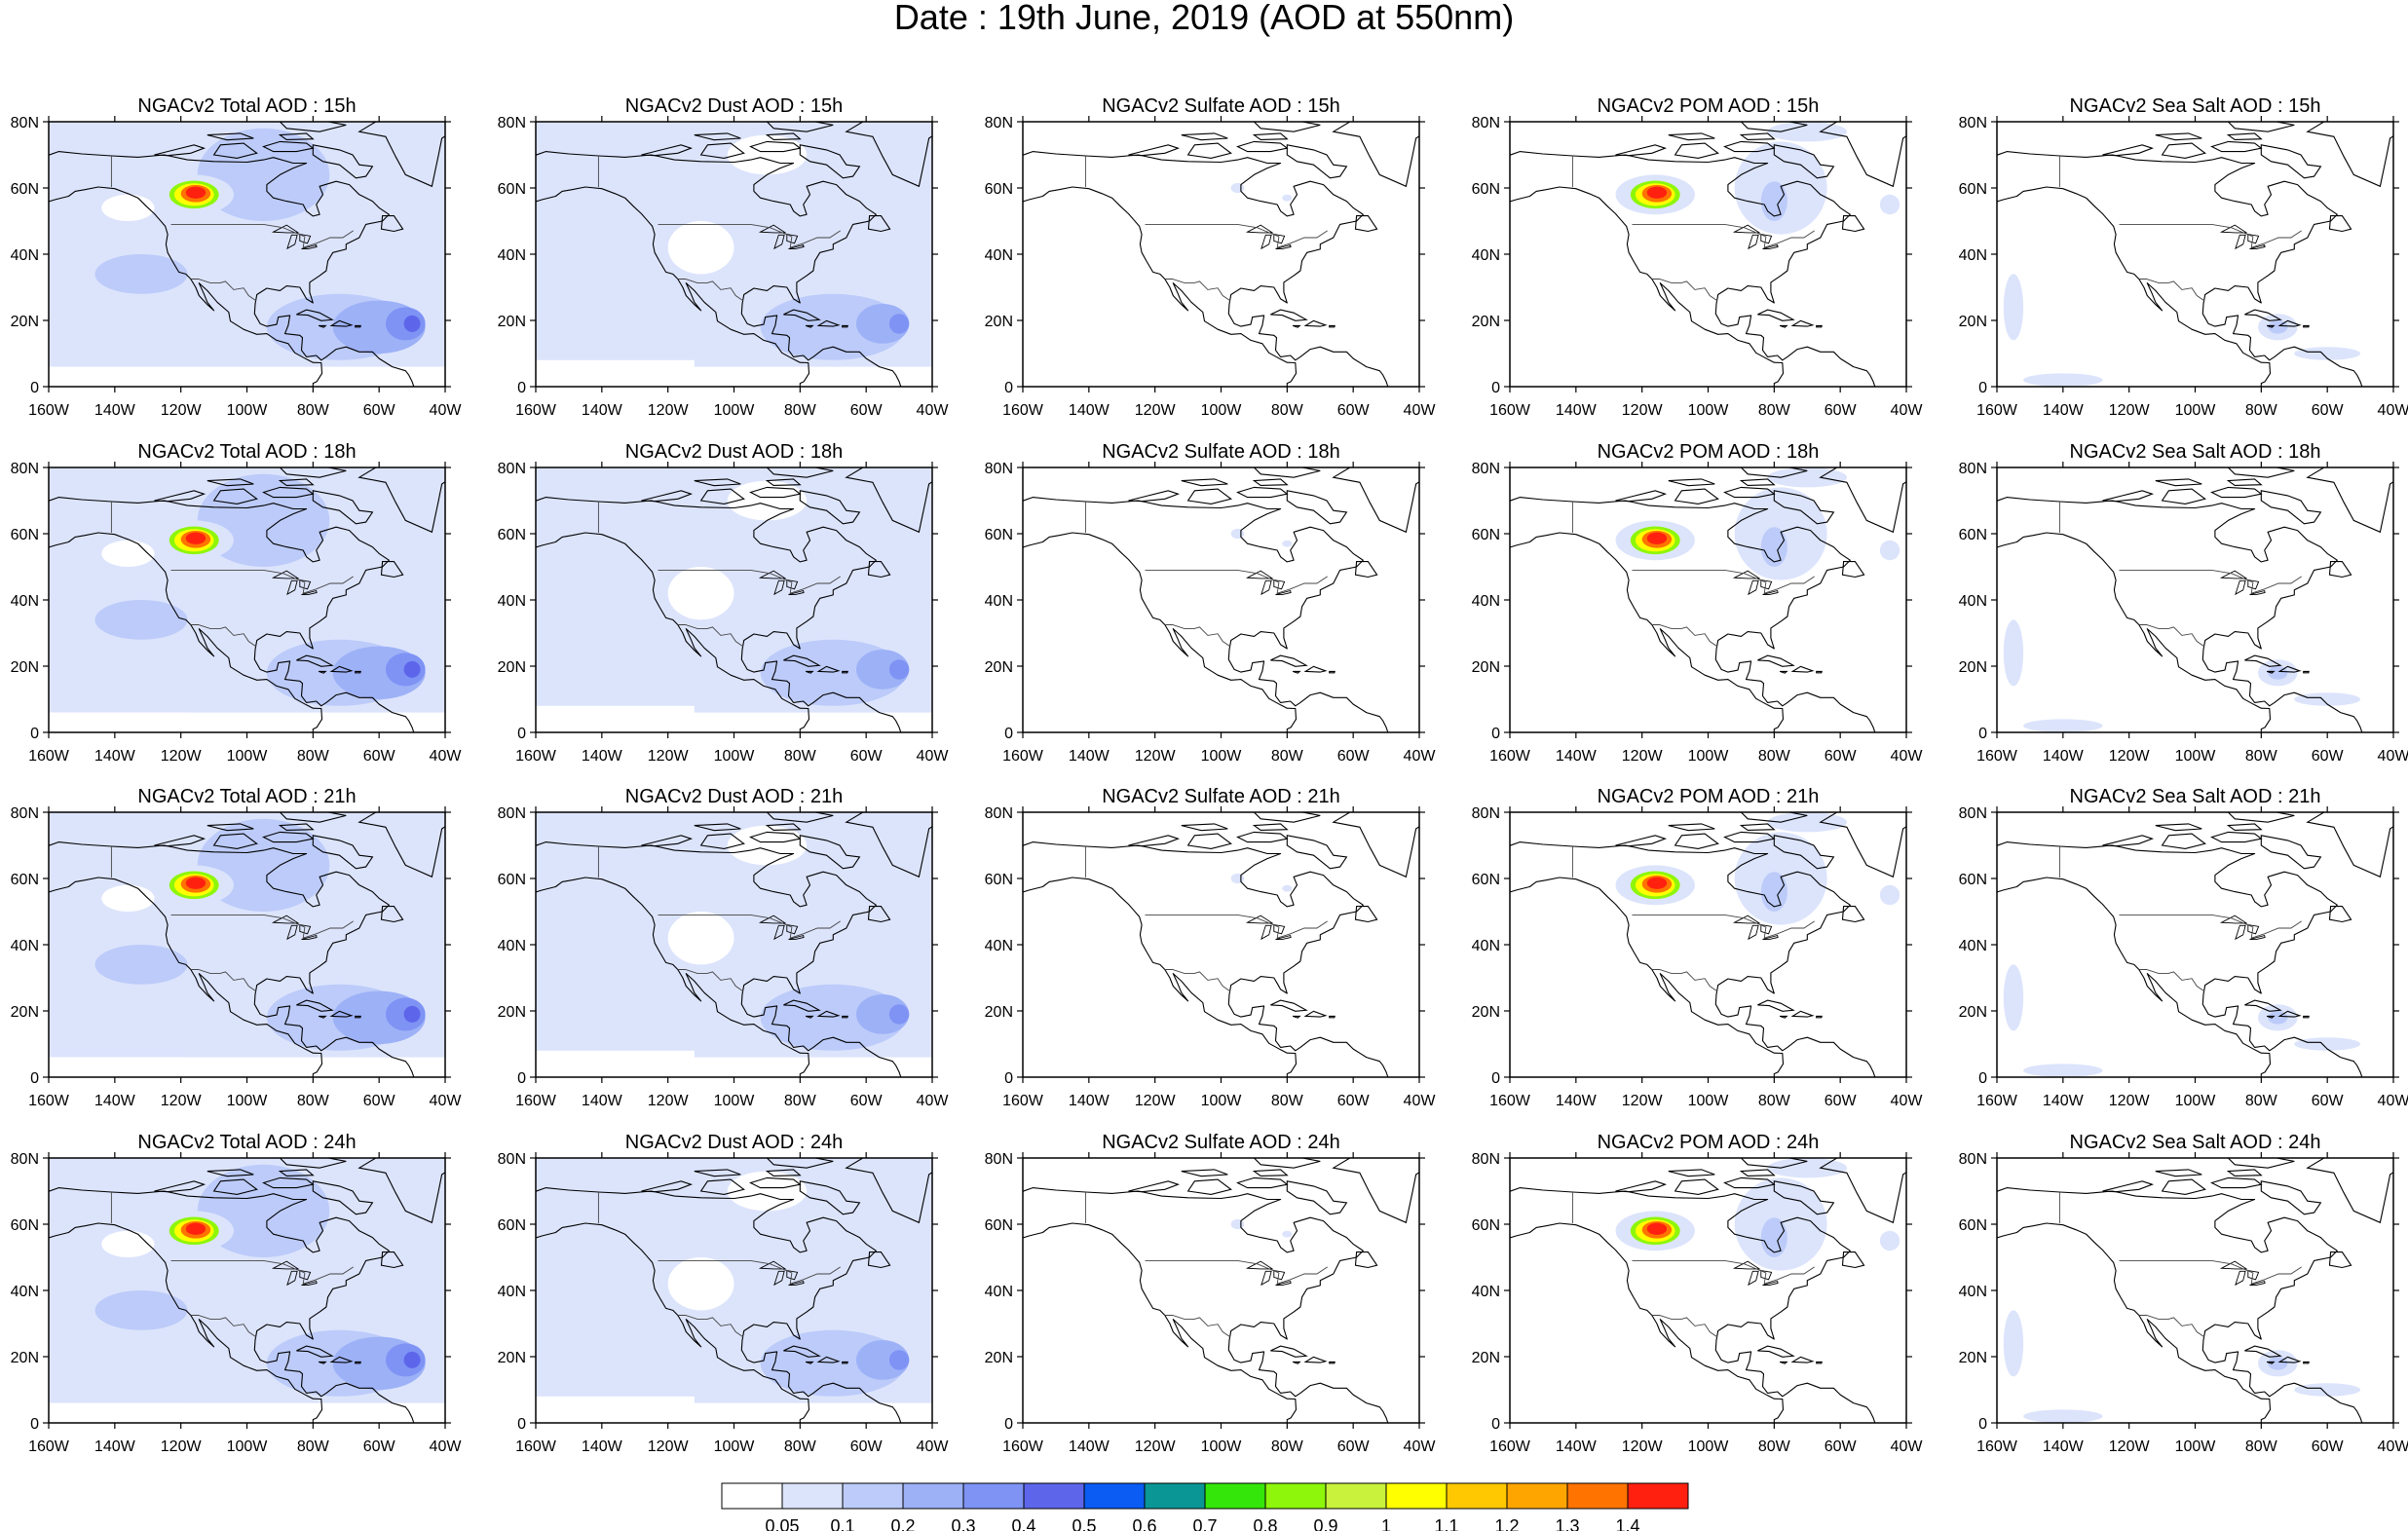  What do you see at coordinates (2195, 106) in the screenshot?
I see `panel-title: NGACv2 Sea Salt AOD : 15h` at bounding box center [2195, 106].